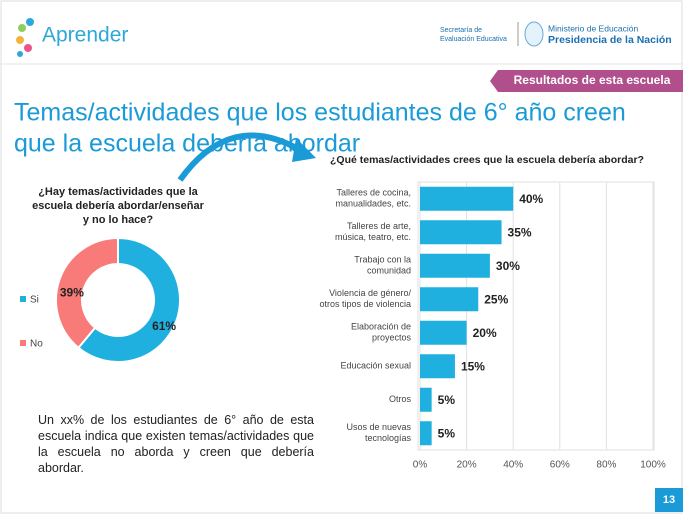 Image resolution: width=683 pixels, height=514 pixels. I want to click on secretaria: Secretaría de, so click(461, 30).